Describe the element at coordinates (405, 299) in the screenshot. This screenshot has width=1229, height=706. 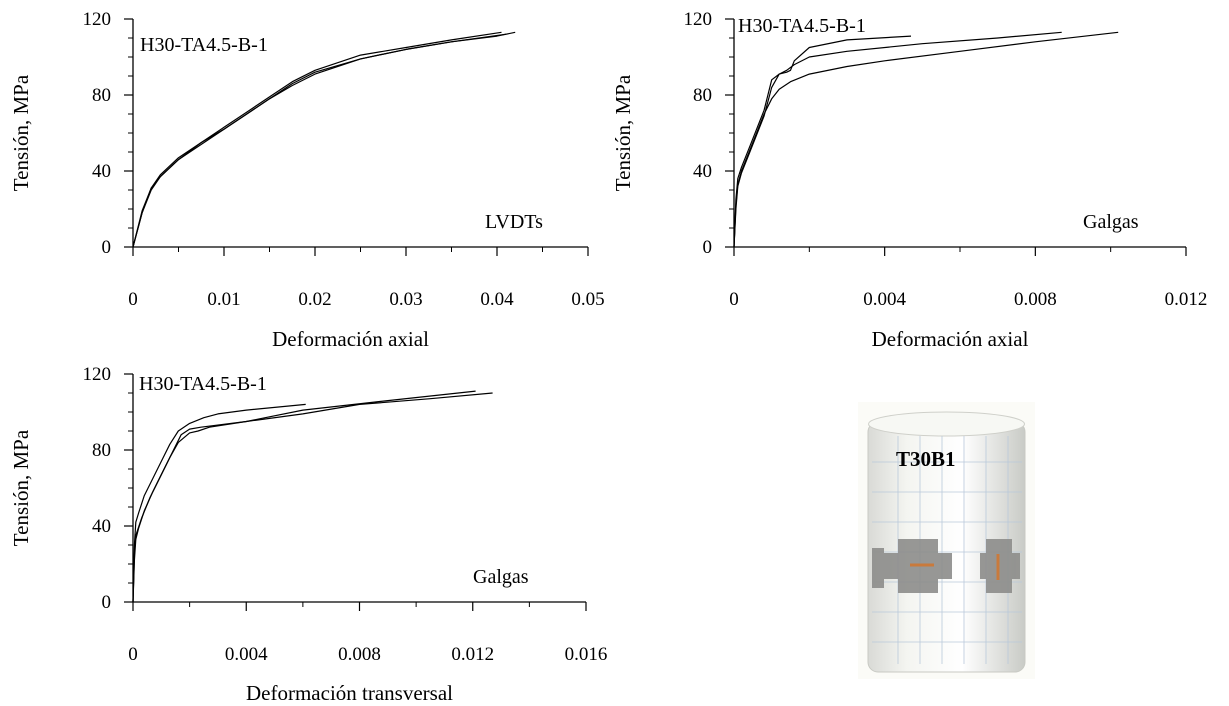
I see `x-tick-label: 0.03` at that location.